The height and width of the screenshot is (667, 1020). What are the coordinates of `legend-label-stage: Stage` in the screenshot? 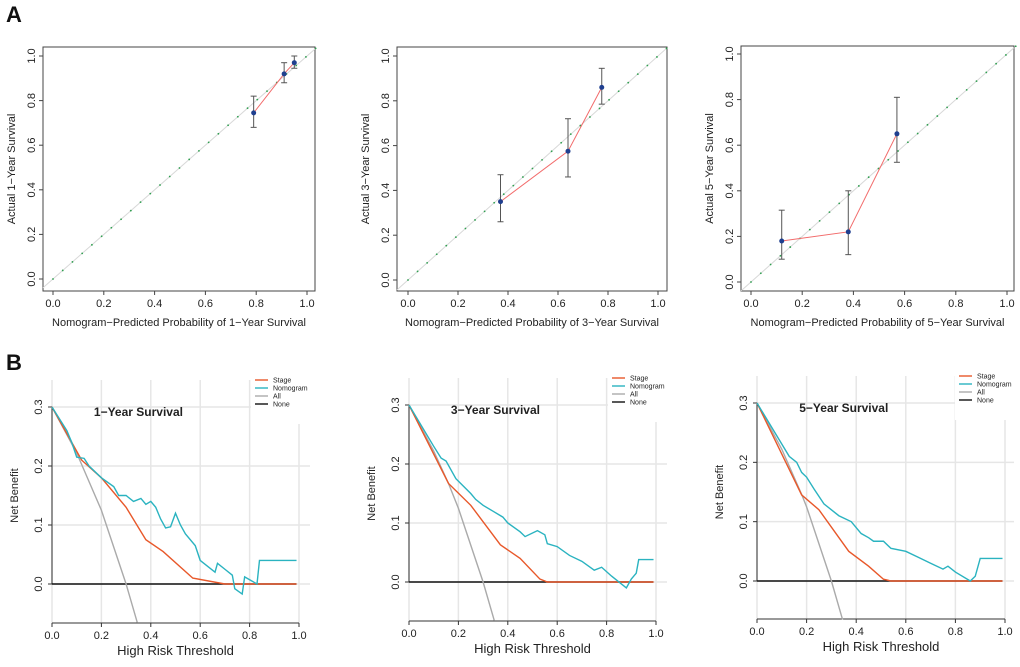 It's located at (986, 377).